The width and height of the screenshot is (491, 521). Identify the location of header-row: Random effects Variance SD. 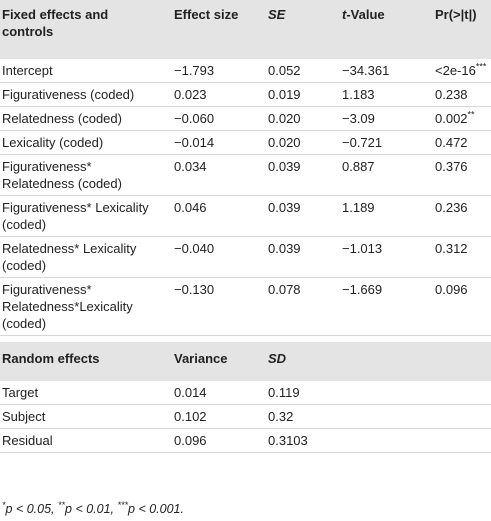
(245, 361).